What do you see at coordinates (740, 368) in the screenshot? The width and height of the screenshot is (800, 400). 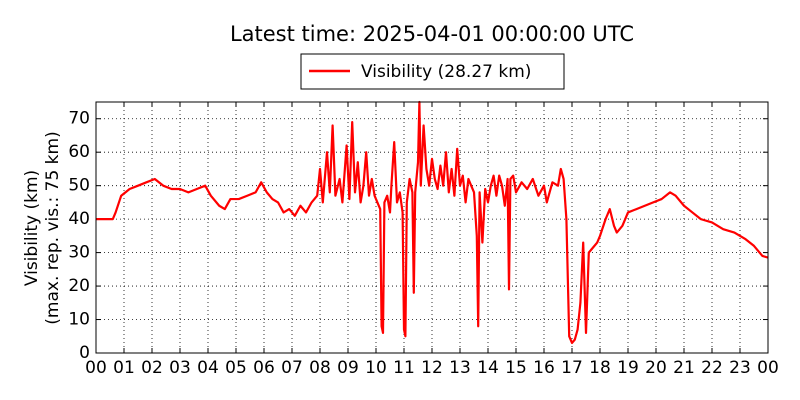 I see `x-tick-label: 23` at bounding box center [740, 368].